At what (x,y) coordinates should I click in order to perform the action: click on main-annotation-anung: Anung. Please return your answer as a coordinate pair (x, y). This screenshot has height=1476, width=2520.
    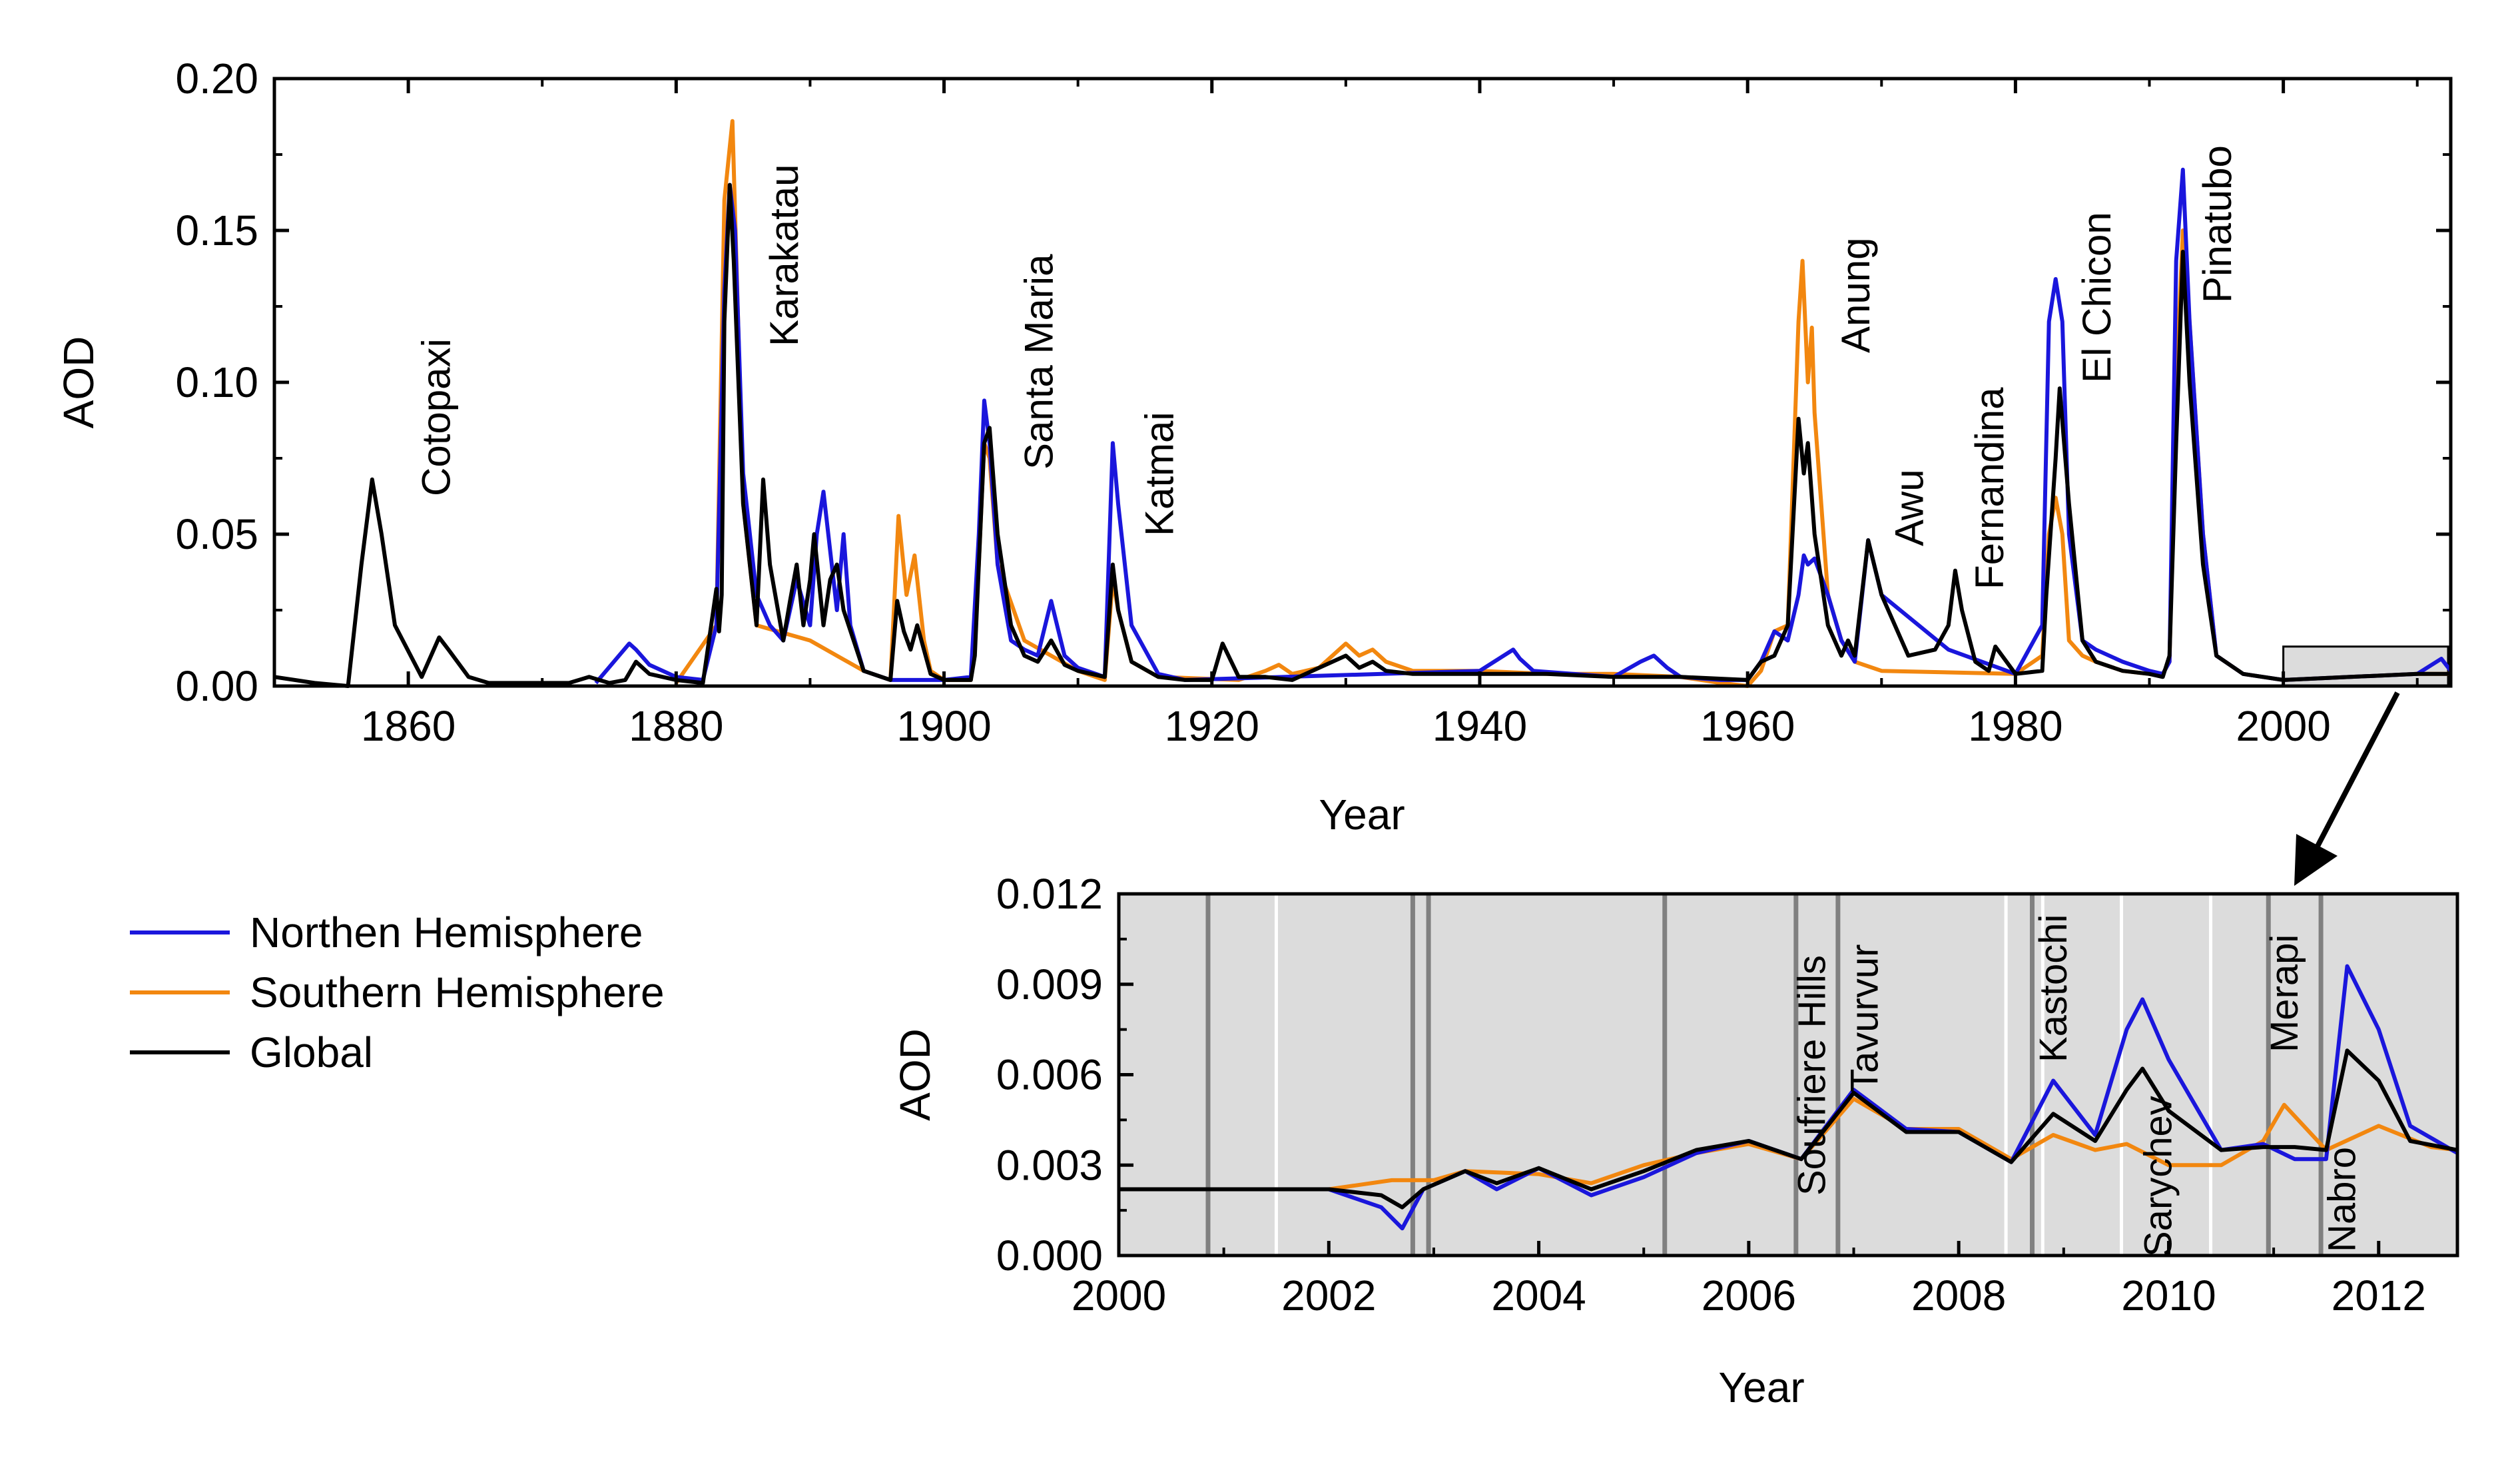
    Looking at the image, I should click on (1855, 296).